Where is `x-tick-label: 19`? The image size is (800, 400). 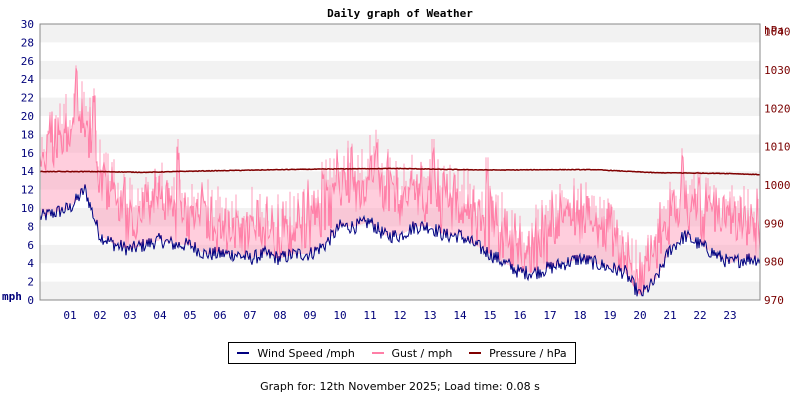
x-tick-label: 19 is located at coordinates (609, 315).